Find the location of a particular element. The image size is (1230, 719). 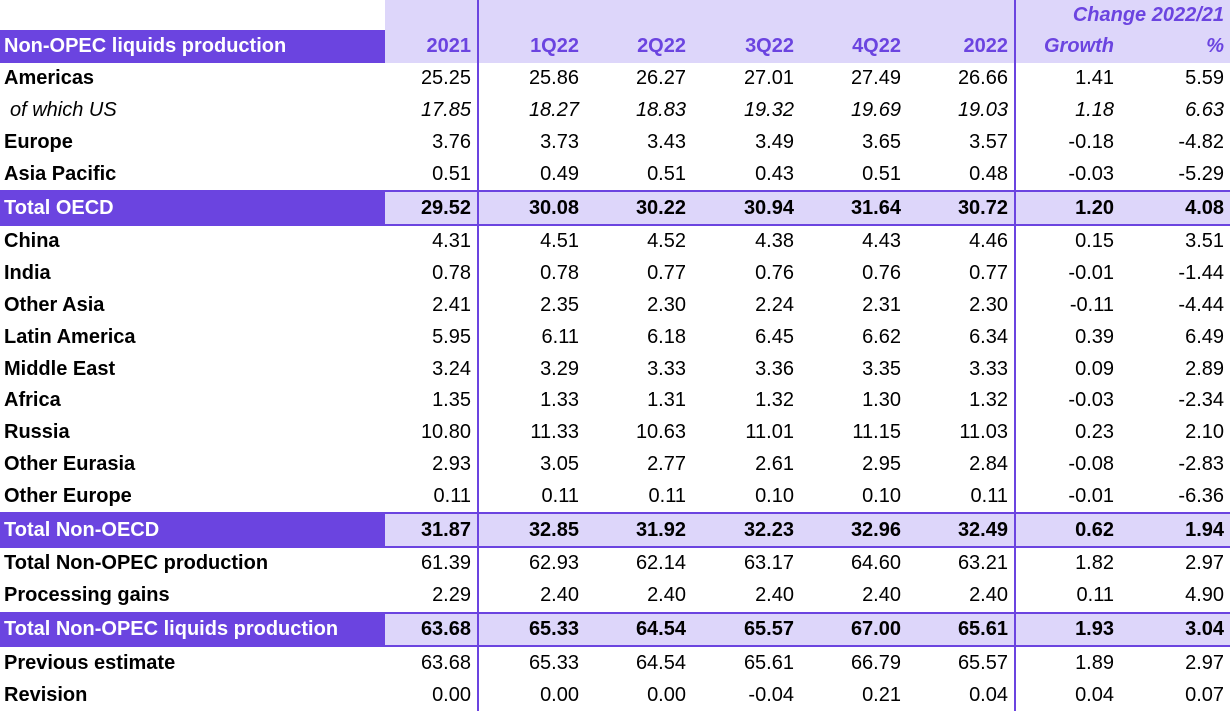

value-cell: 18.83 is located at coordinates (660, 110).